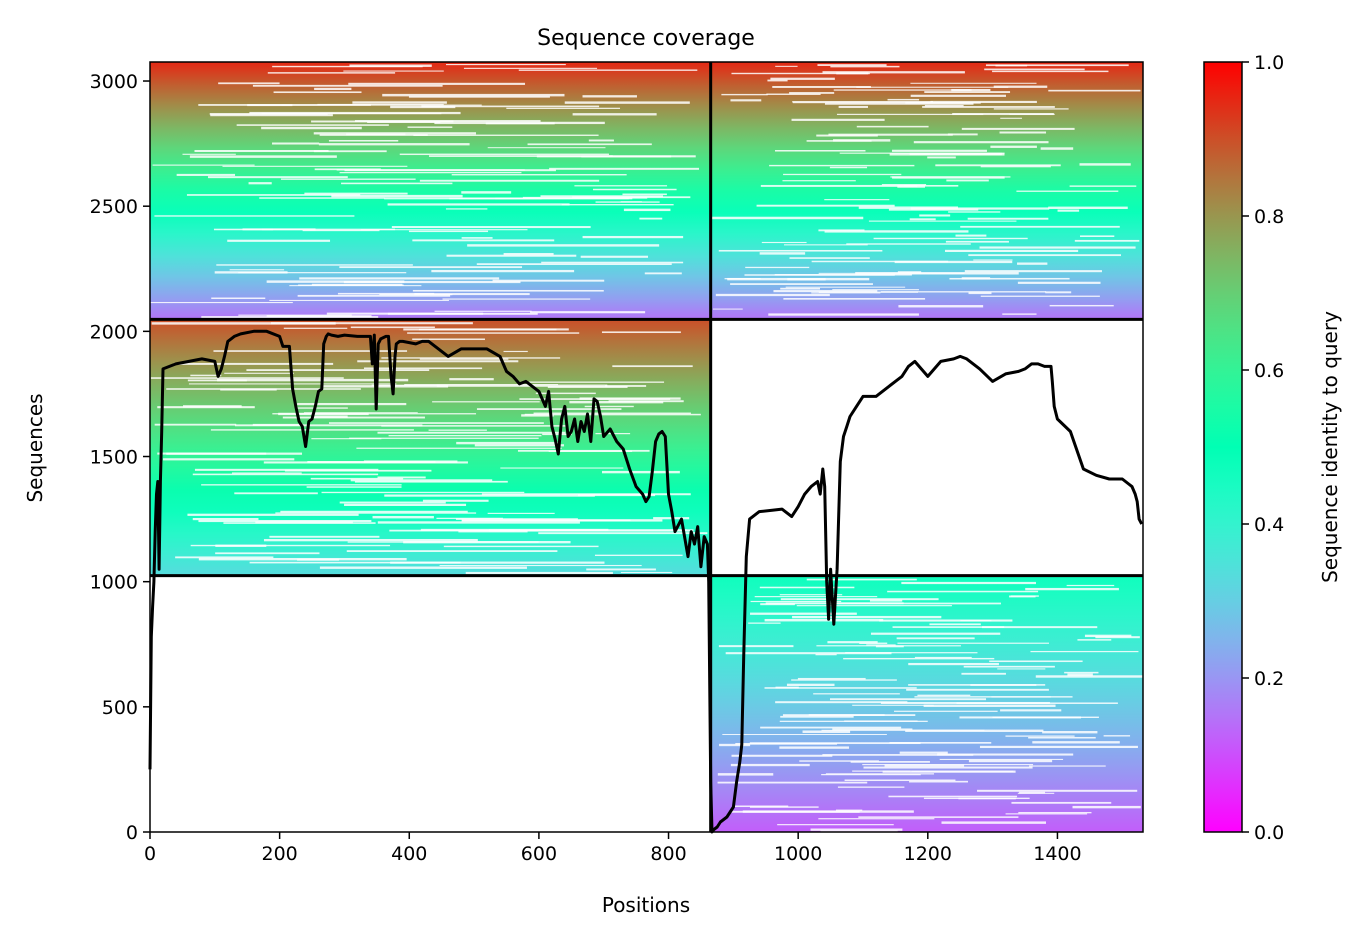 The height and width of the screenshot is (939, 1364). Describe the element at coordinates (430, 191) in the screenshot. I see `msa-block-fill` at that location.